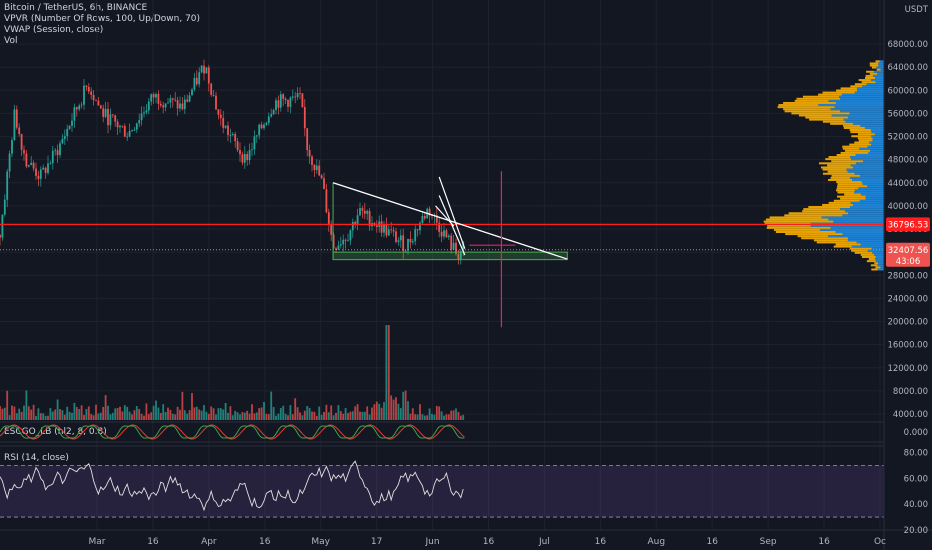  I want to click on x-tick-label: 16, so click(601, 542).